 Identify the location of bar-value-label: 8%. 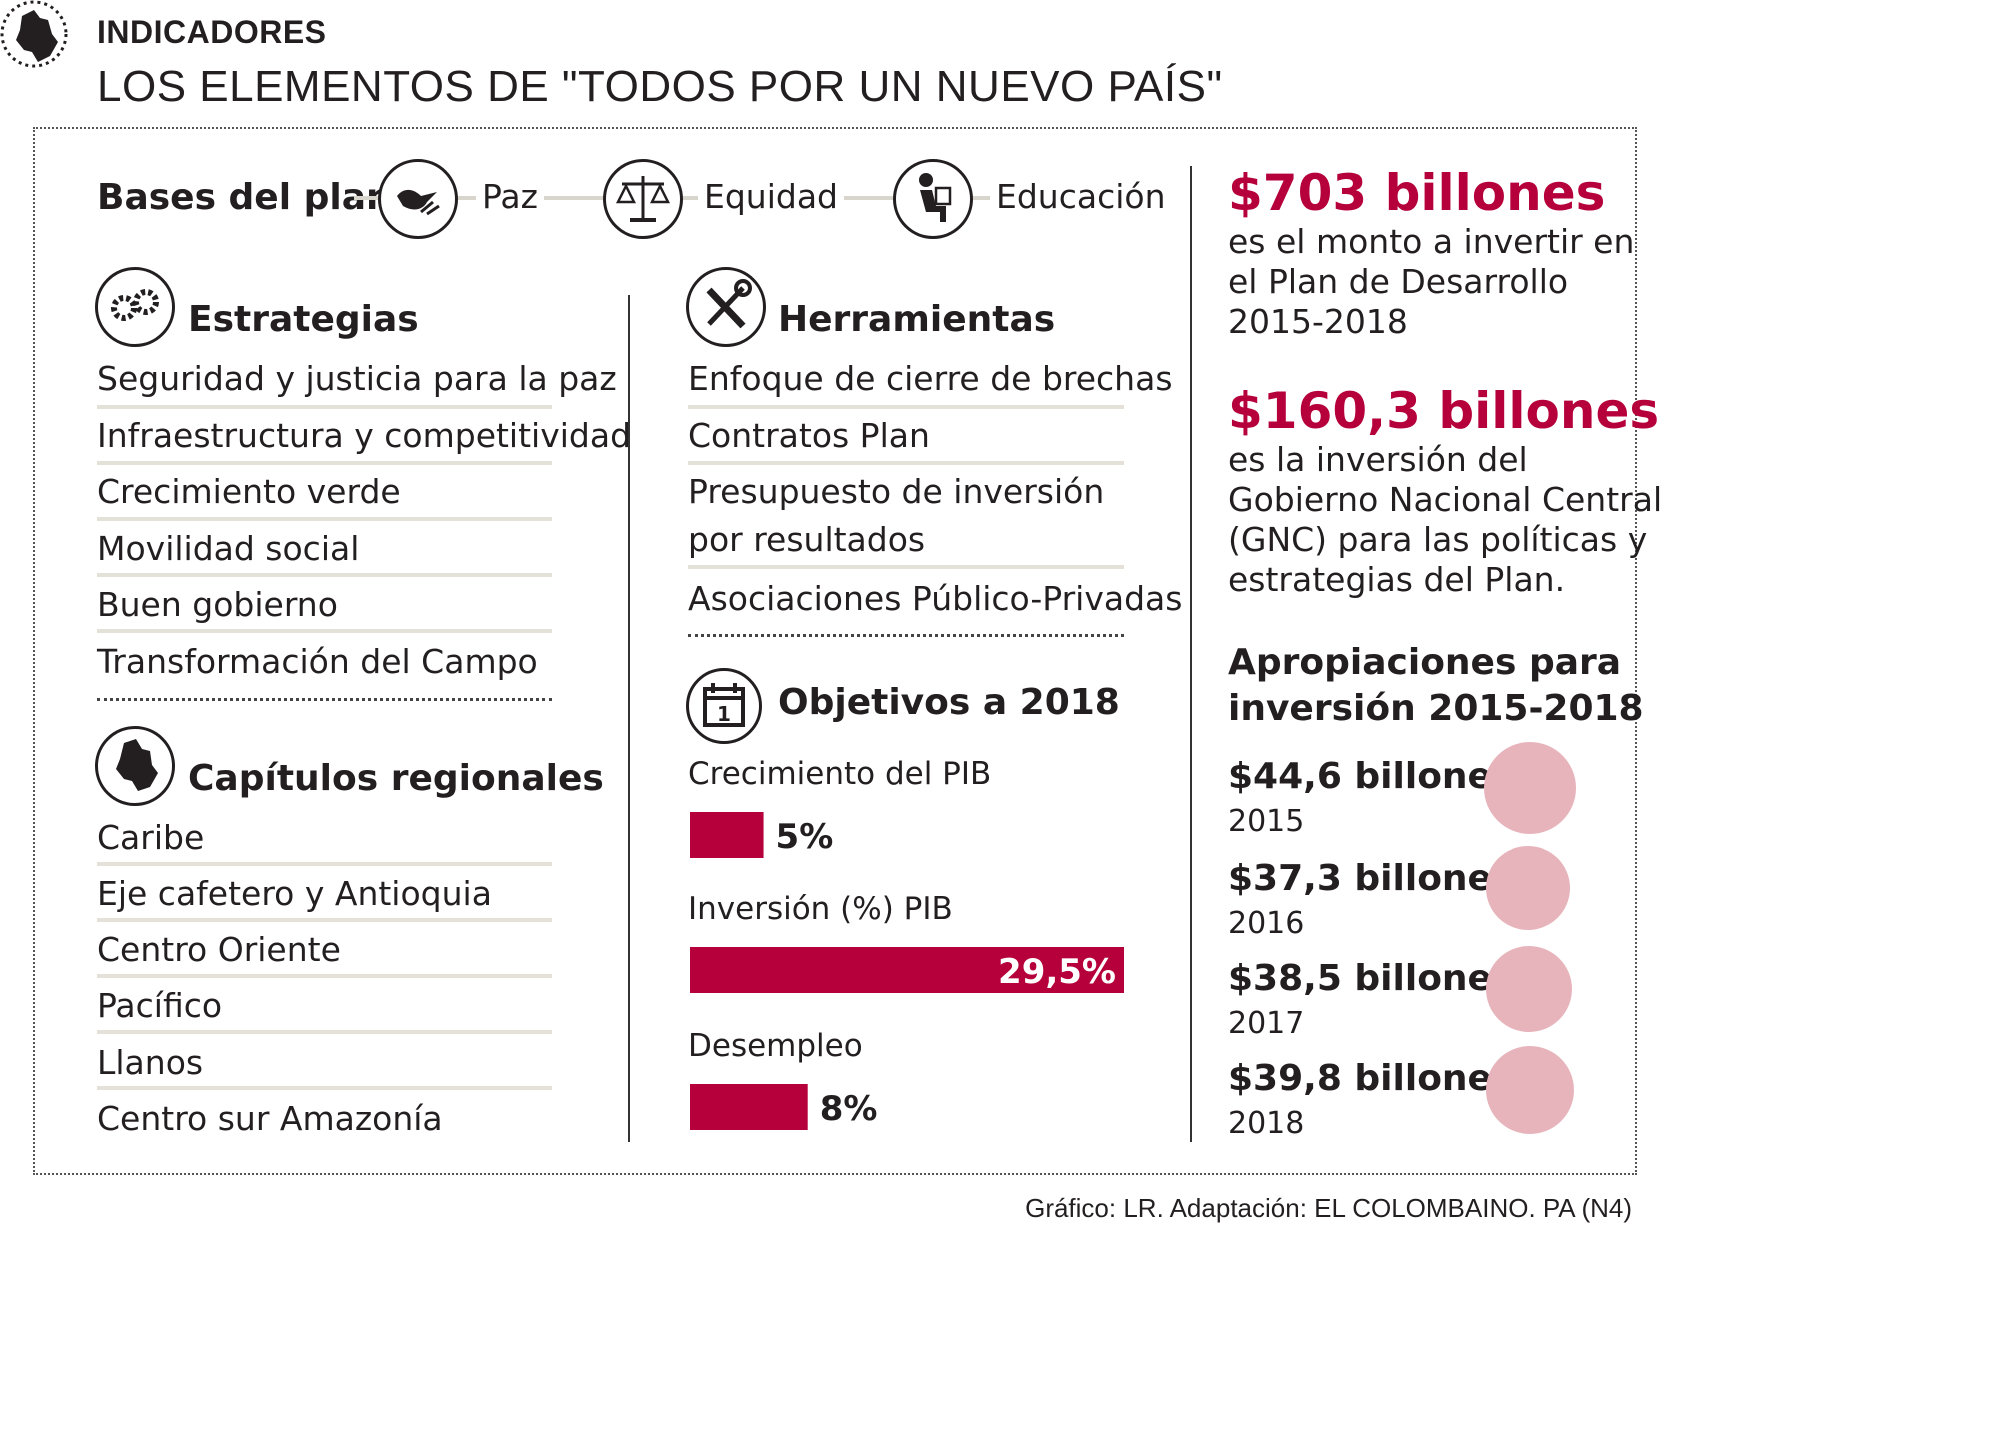
(849, 1109).